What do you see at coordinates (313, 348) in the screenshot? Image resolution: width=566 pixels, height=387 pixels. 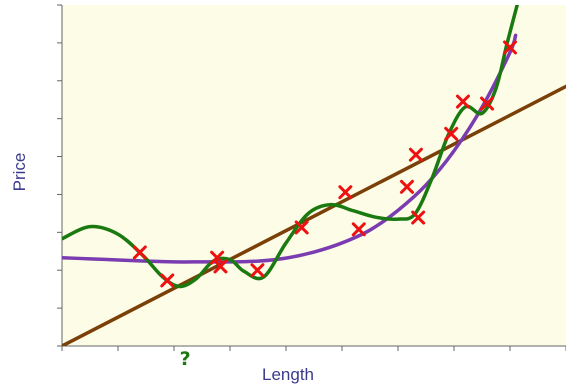 I see `x-axis-ticks` at bounding box center [313, 348].